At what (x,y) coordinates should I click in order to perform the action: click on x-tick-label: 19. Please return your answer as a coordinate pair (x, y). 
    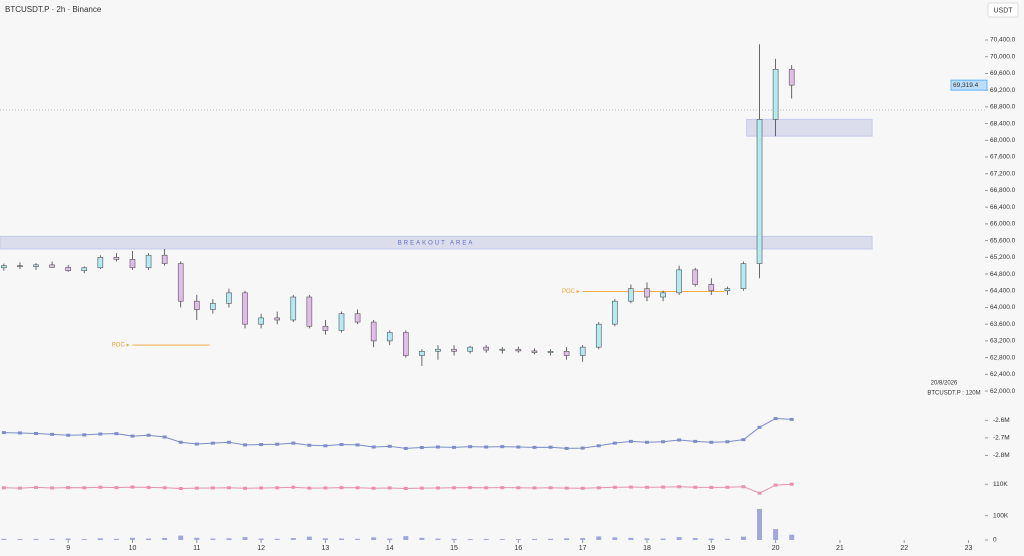
    Looking at the image, I should click on (711, 548).